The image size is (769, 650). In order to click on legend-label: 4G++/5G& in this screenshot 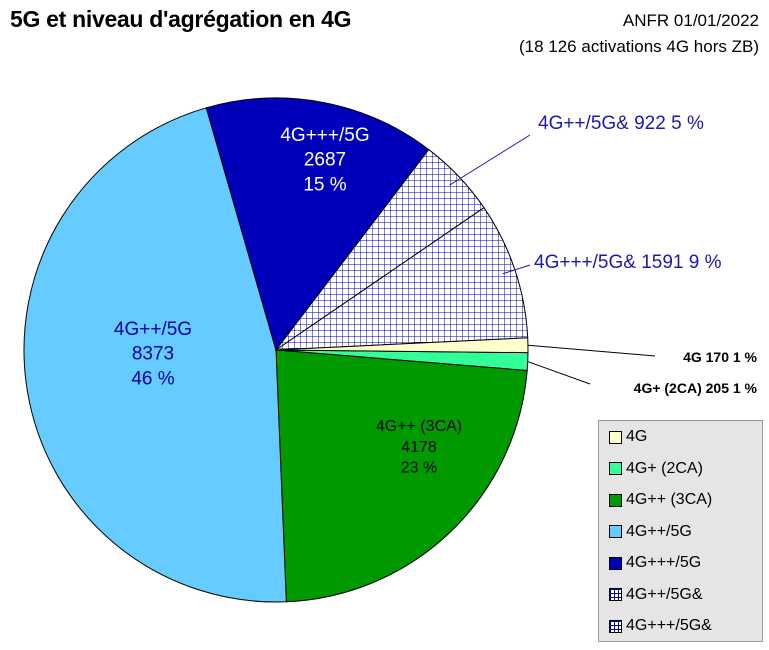, I will do `click(664, 594)`.